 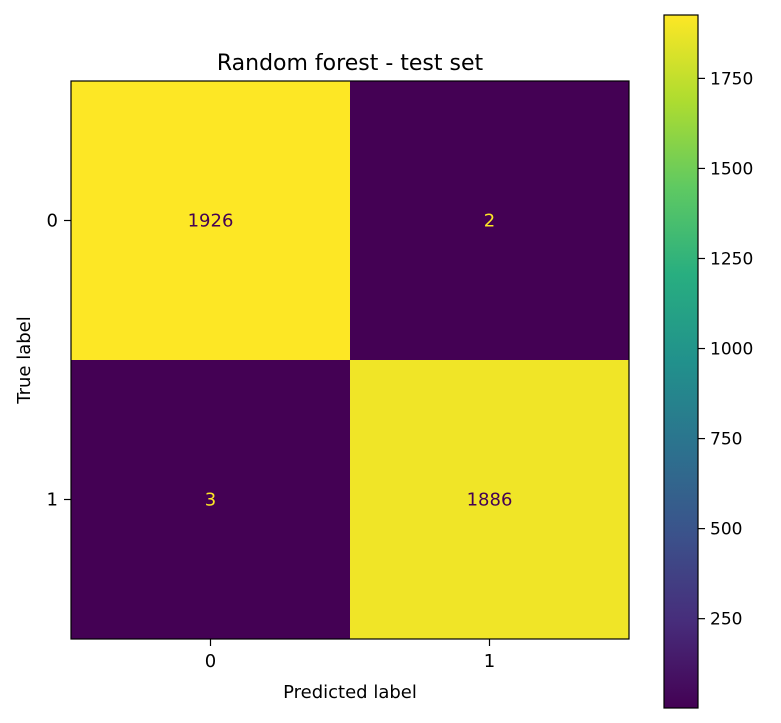 What do you see at coordinates (210, 661) in the screenshot?
I see `x-tick-label: 0` at bounding box center [210, 661].